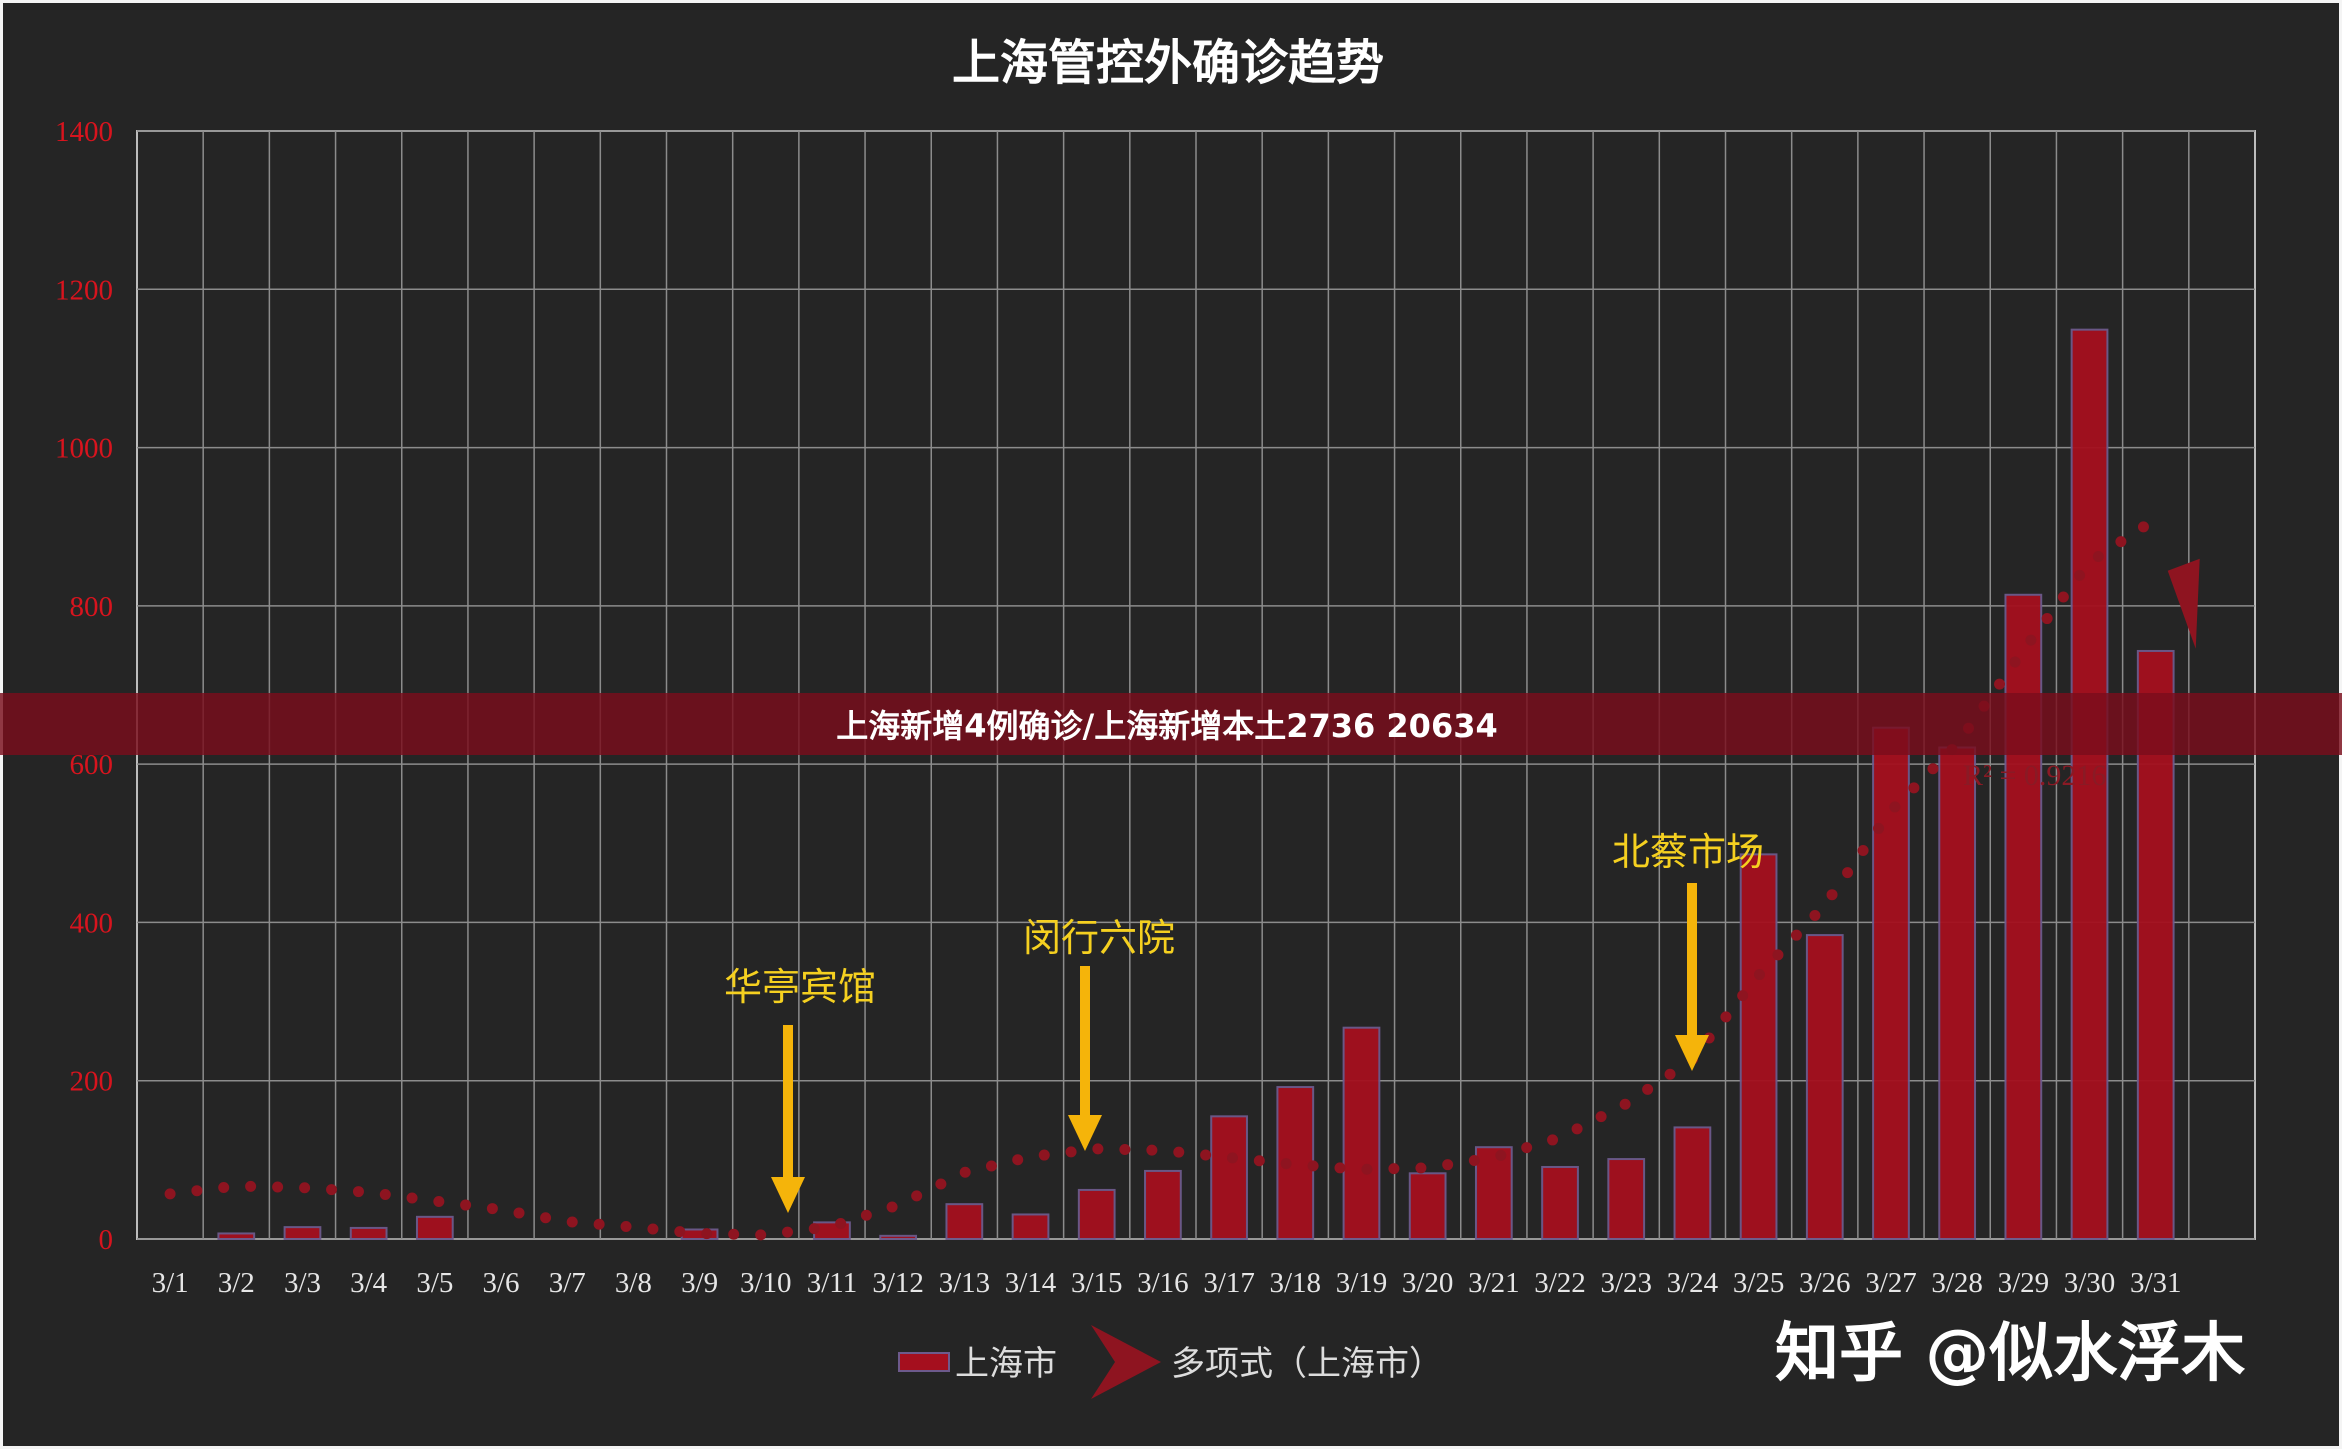 The image size is (2342, 1449). What do you see at coordinates (1097, 1283) in the screenshot?
I see `x-tick-label: 3/15` at bounding box center [1097, 1283].